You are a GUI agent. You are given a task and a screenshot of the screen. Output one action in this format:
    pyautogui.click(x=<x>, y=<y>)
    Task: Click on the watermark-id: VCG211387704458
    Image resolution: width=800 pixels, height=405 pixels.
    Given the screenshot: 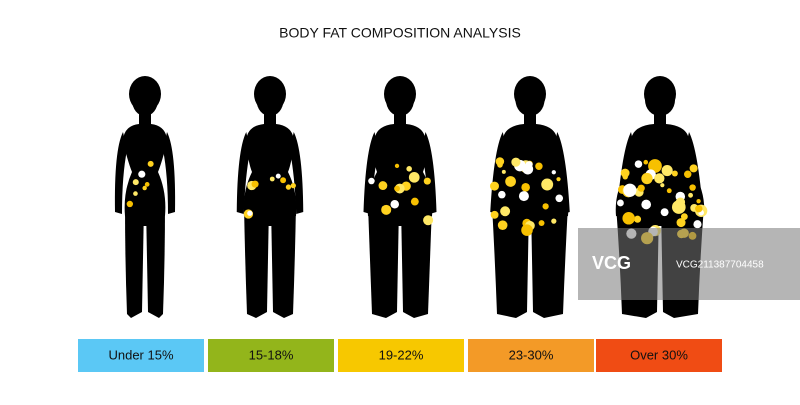 What is the action you would take?
    pyautogui.click(x=720, y=265)
    